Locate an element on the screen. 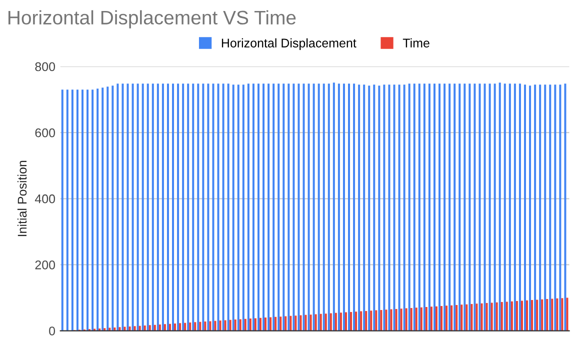 Image resolution: width=575 pixels, height=341 pixels. legend-label: Horizontal Displacement is located at coordinates (289, 44).